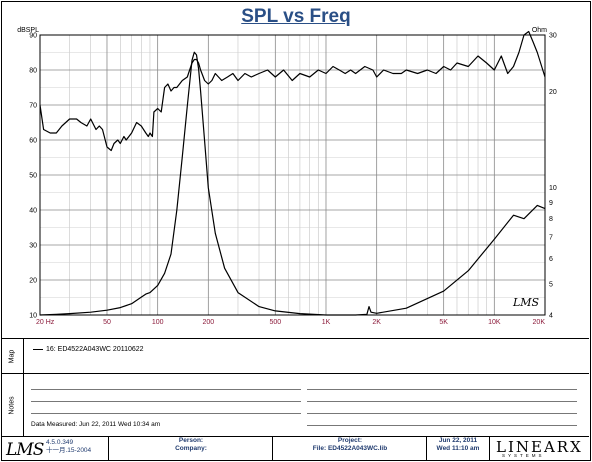 The height and width of the screenshot is (462, 592). I want to click on version-date: 十一月.15-2004, so click(69, 450).